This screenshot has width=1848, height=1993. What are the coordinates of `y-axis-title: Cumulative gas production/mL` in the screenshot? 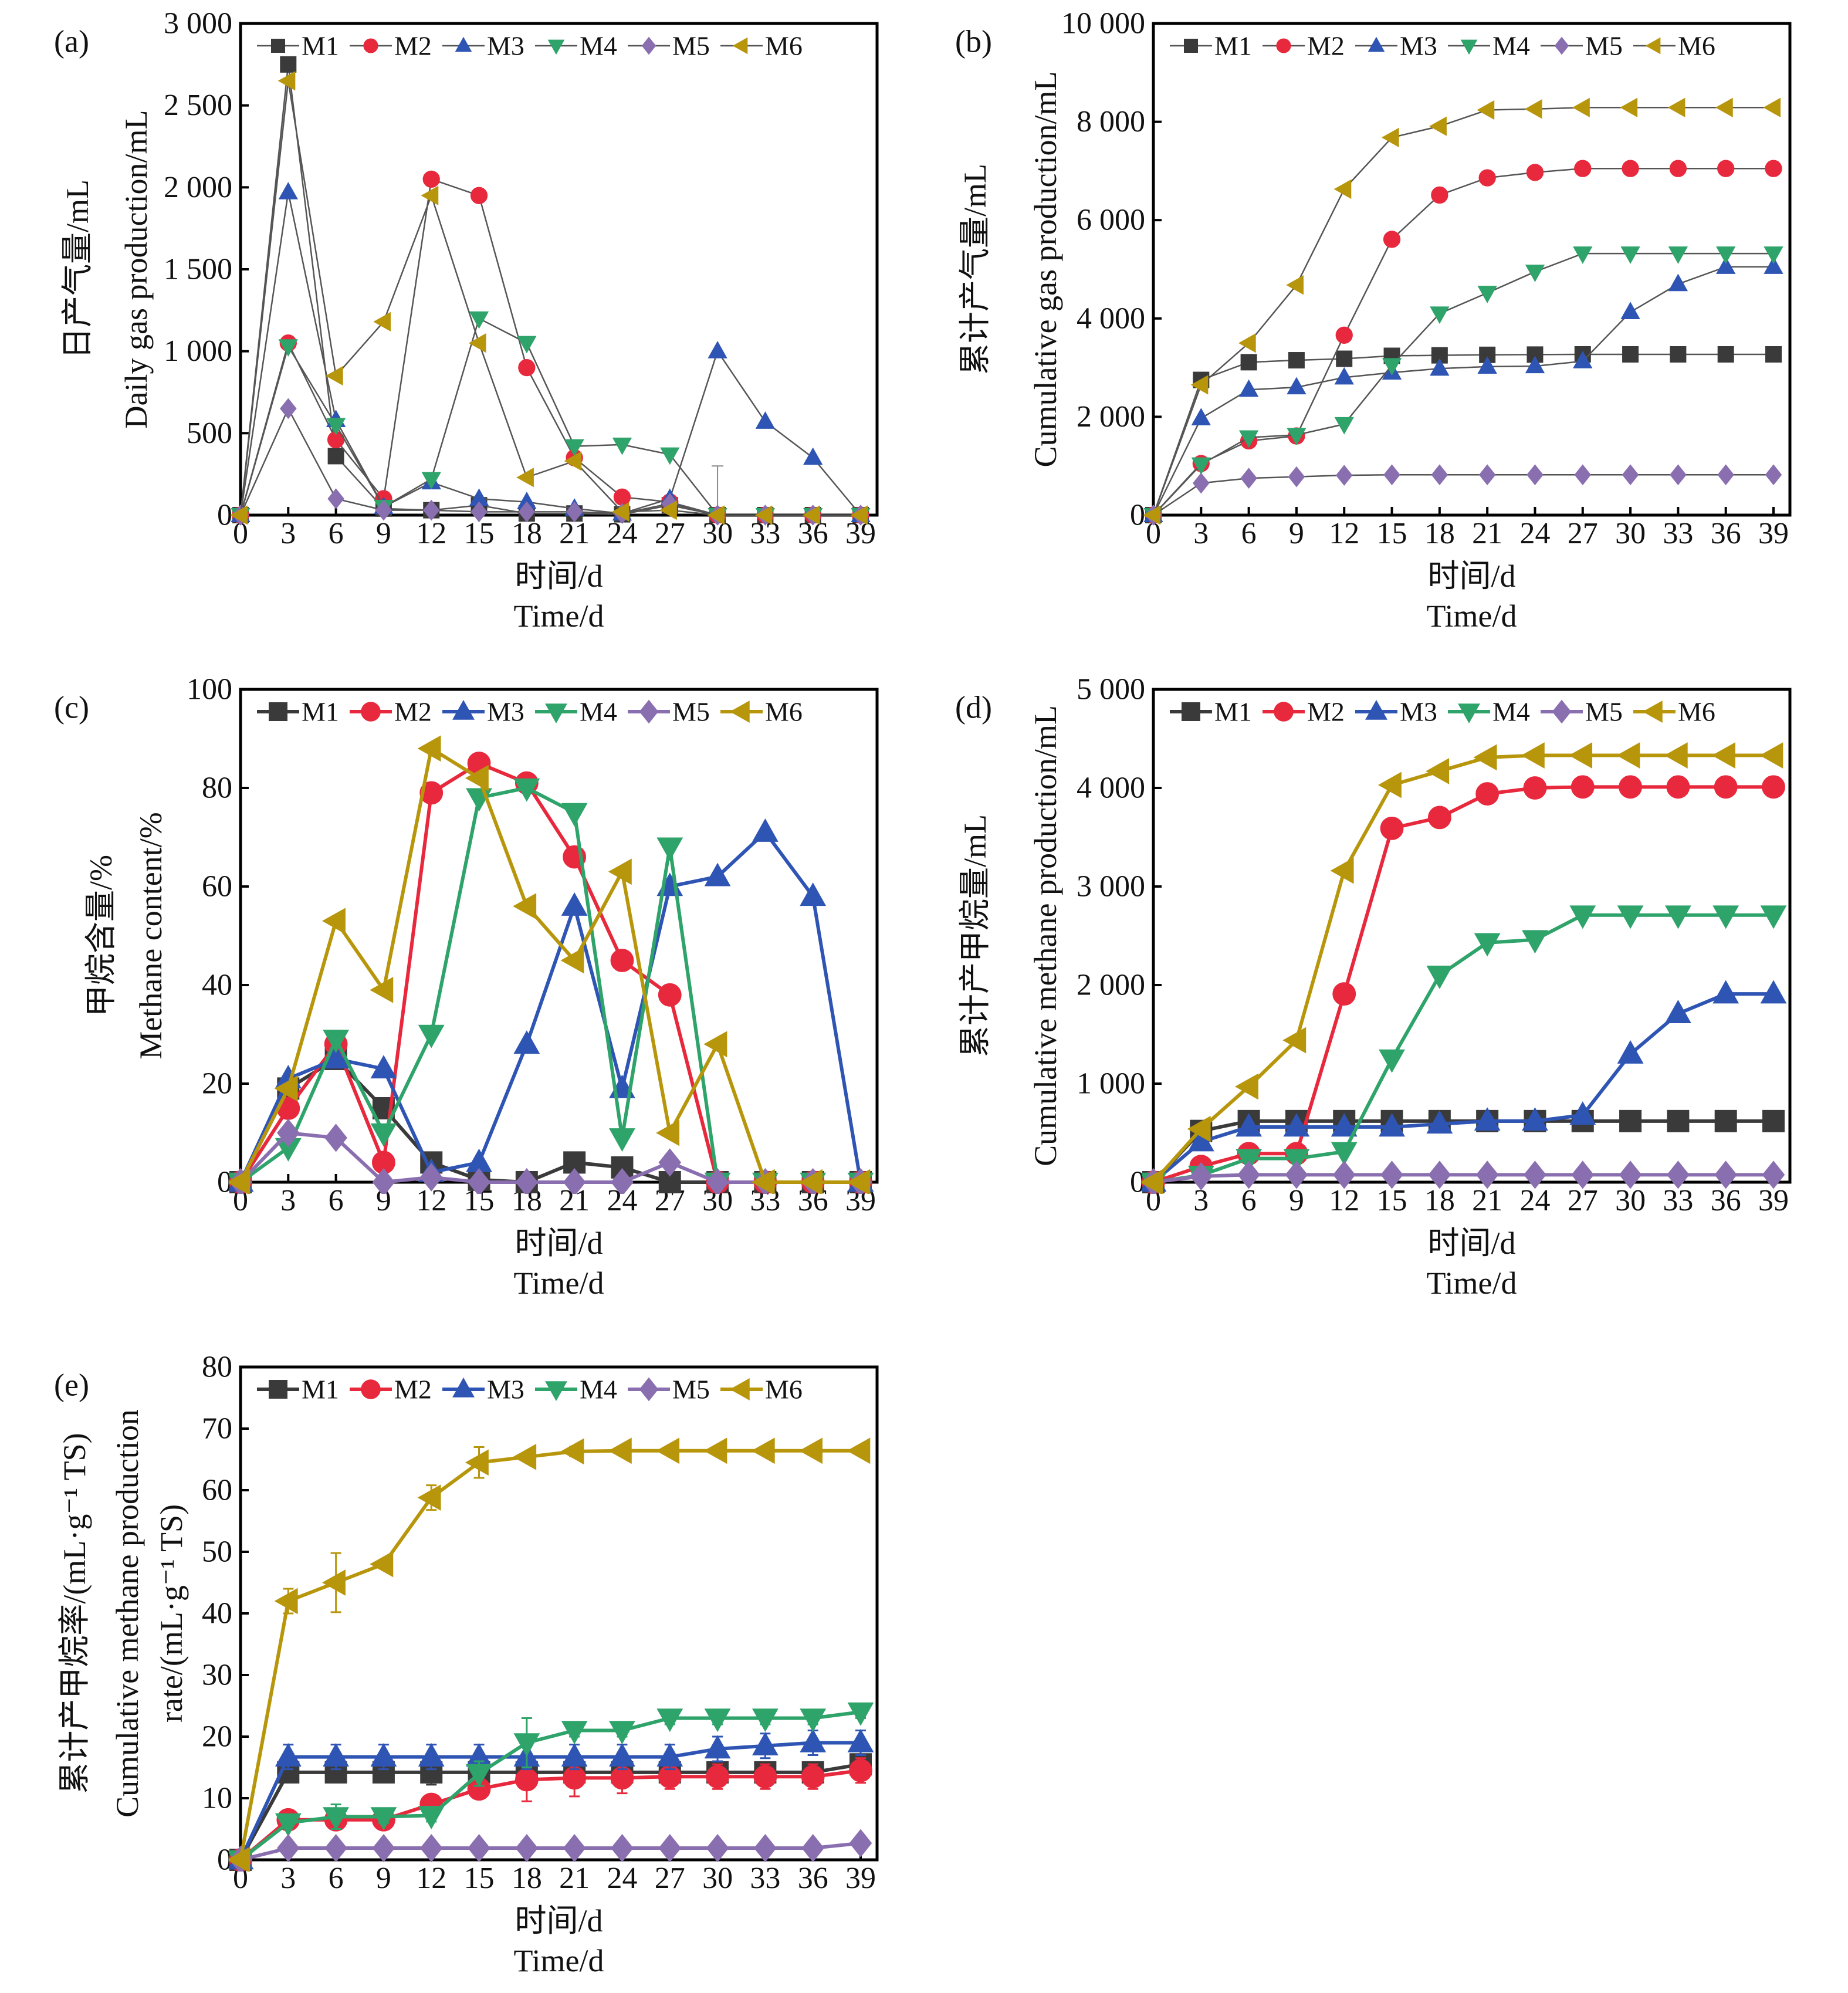 It's located at (1045, 270).